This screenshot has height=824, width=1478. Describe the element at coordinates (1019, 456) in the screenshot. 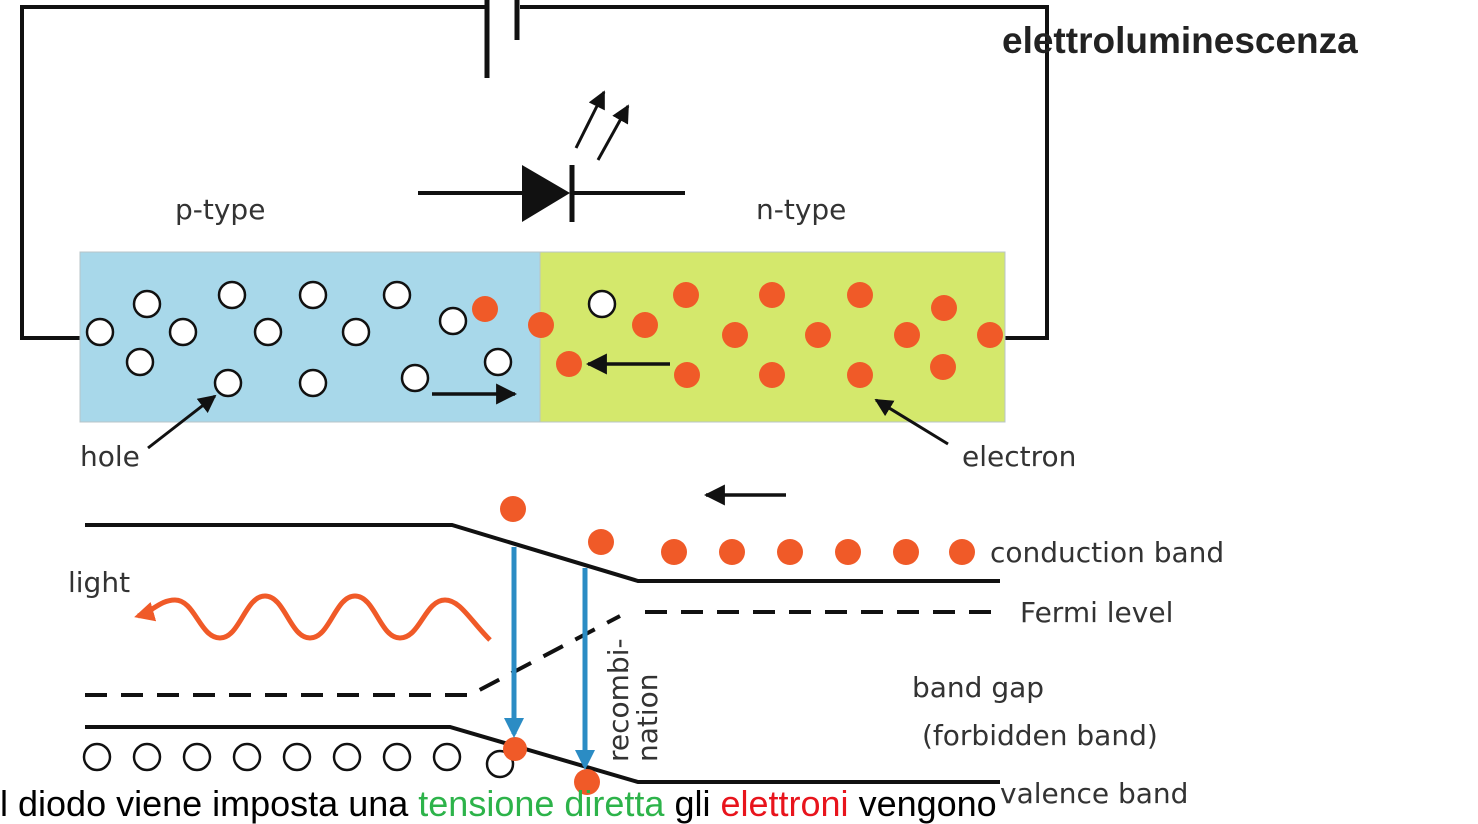

I see `electron-label: electron` at that location.